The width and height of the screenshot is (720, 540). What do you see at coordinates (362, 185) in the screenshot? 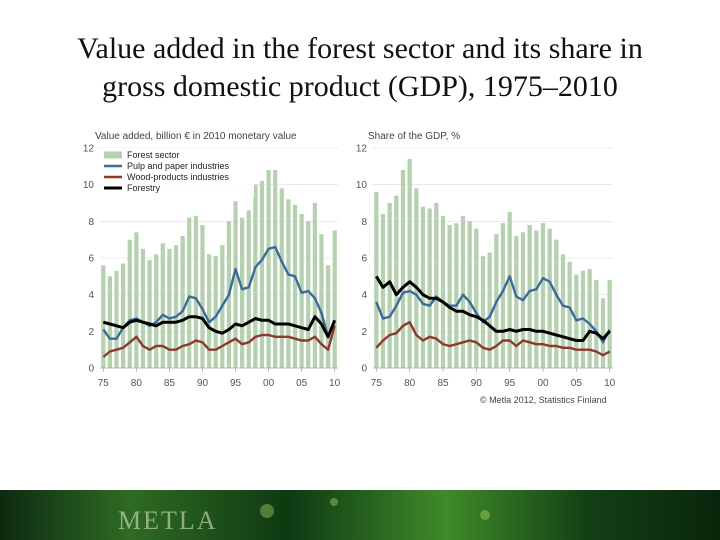
I see `gdp-y-tick-label: 10` at bounding box center [362, 185].